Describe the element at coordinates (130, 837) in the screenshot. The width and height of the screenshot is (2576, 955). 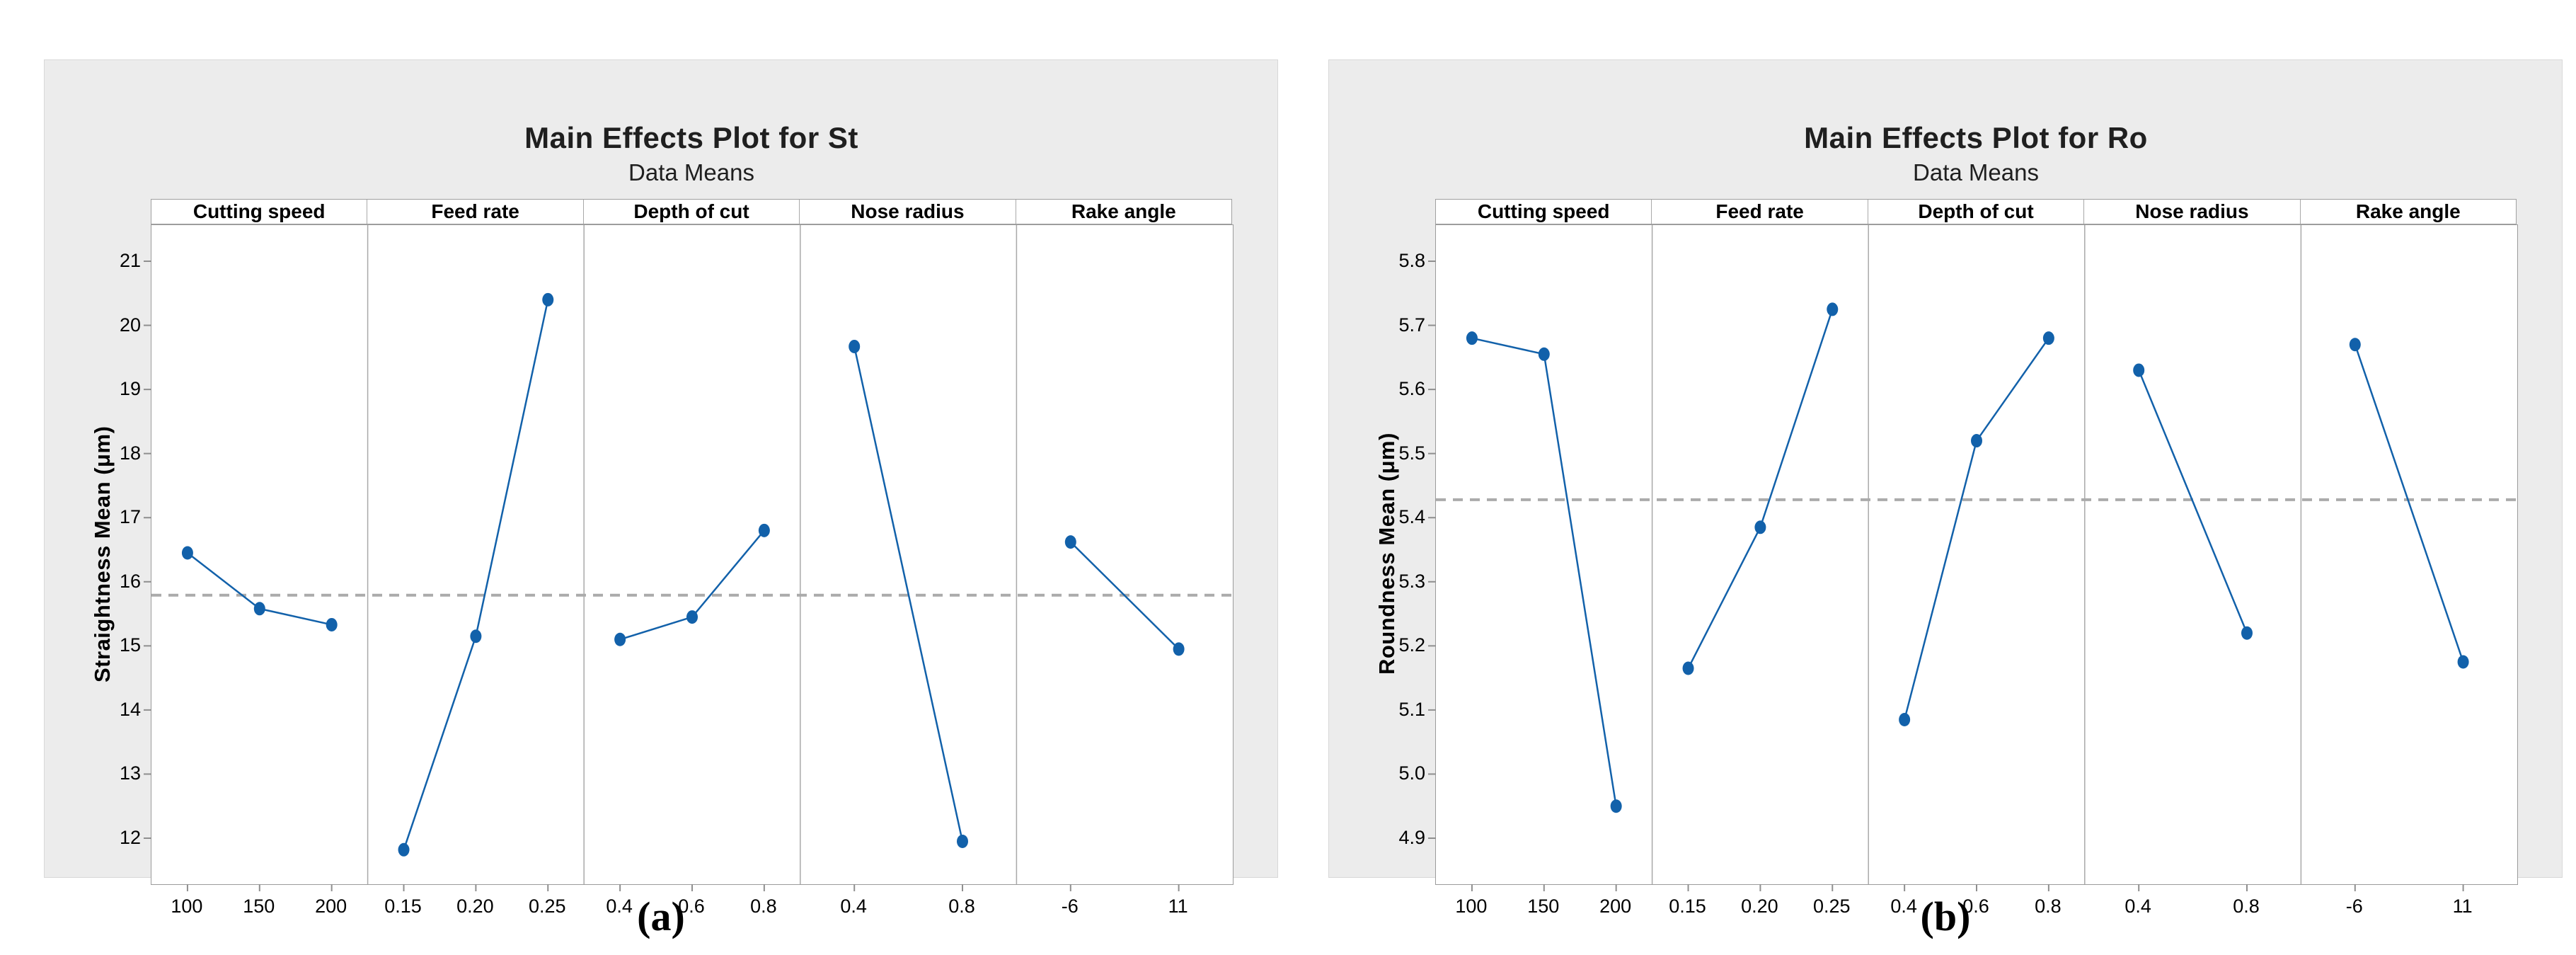
I see `y-tick-label: 12` at that location.